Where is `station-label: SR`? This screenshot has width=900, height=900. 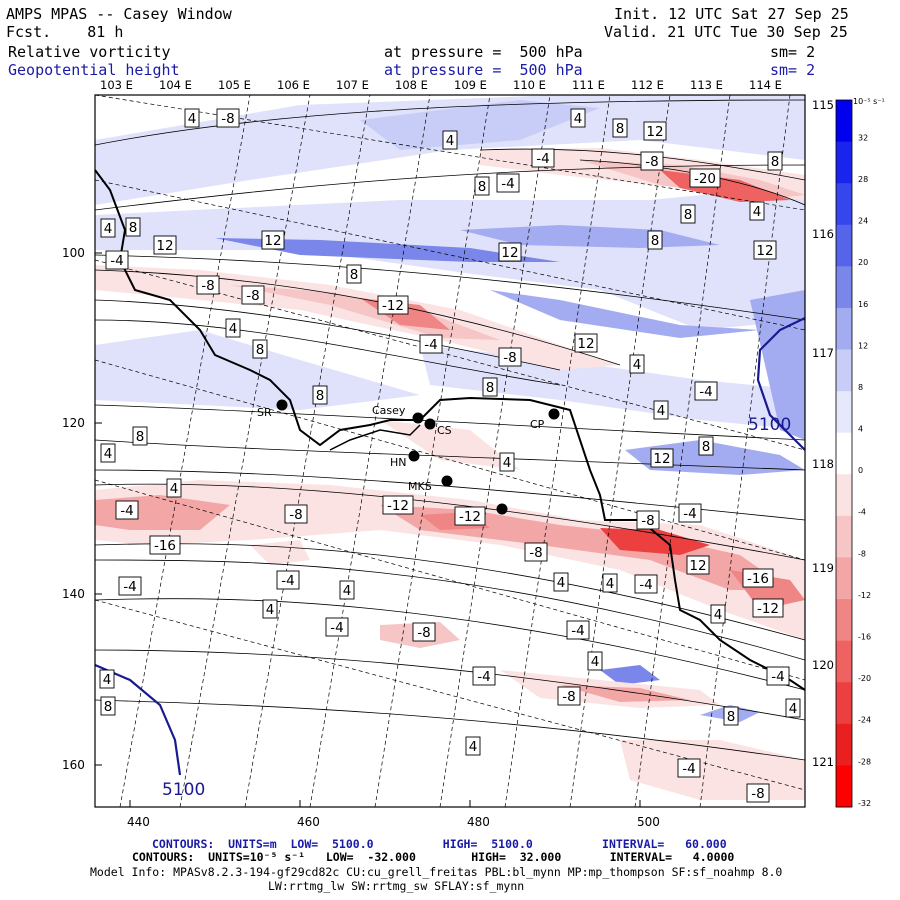 station-label: SR is located at coordinates (264, 412).